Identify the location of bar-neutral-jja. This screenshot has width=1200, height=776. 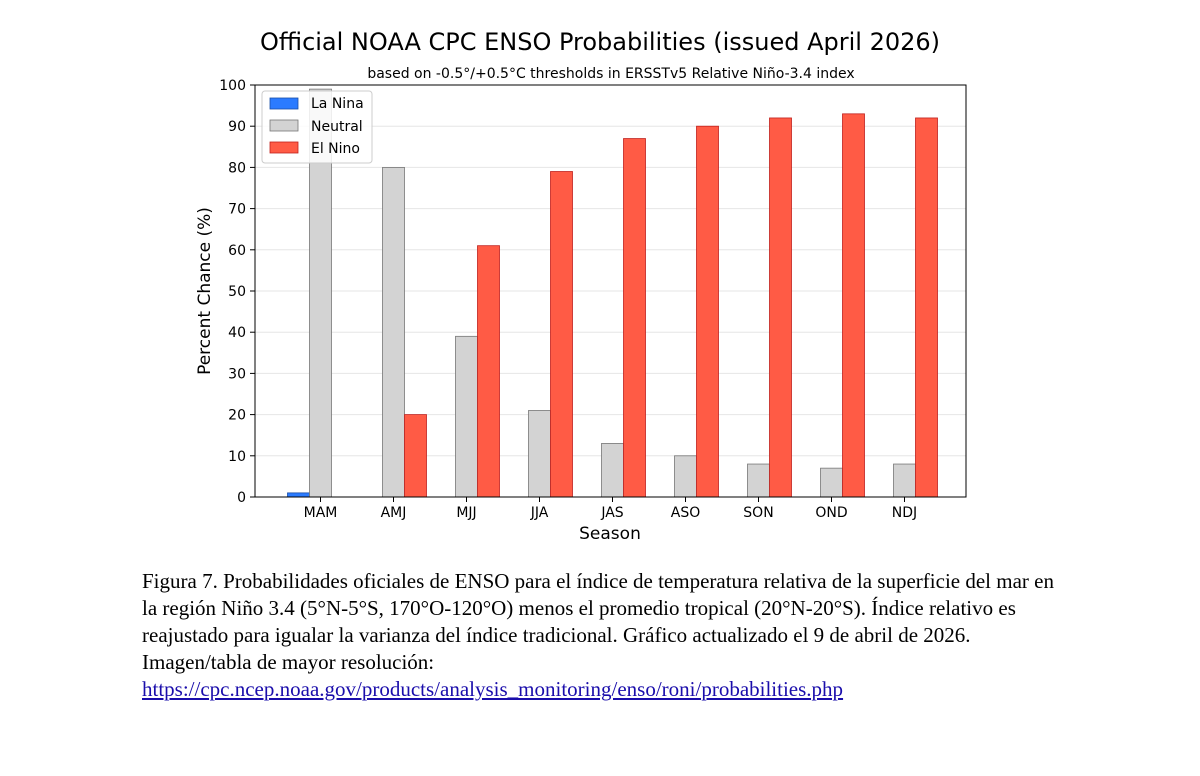
(539, 454).